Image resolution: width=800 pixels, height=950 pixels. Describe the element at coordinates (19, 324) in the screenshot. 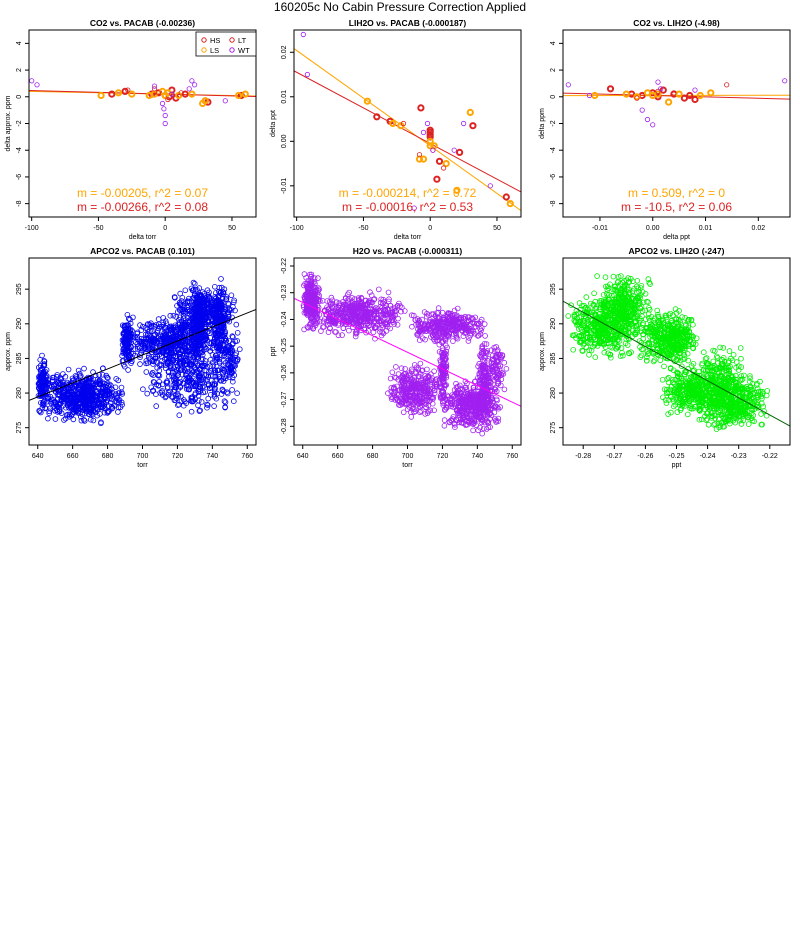

I see `y-tick-label: 290` at that location.